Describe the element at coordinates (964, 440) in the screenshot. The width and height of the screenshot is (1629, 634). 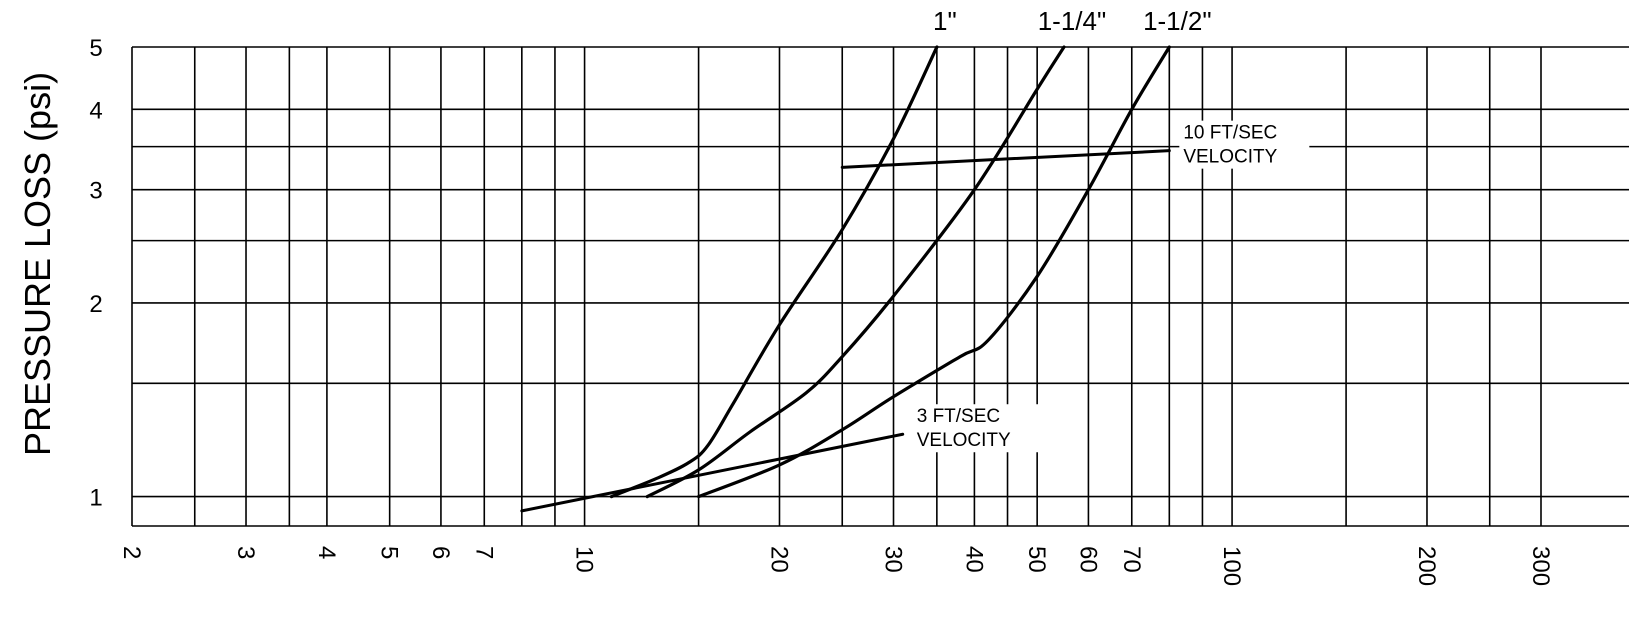
I see `velocity-label-3fps: VELOCITY` at that location.